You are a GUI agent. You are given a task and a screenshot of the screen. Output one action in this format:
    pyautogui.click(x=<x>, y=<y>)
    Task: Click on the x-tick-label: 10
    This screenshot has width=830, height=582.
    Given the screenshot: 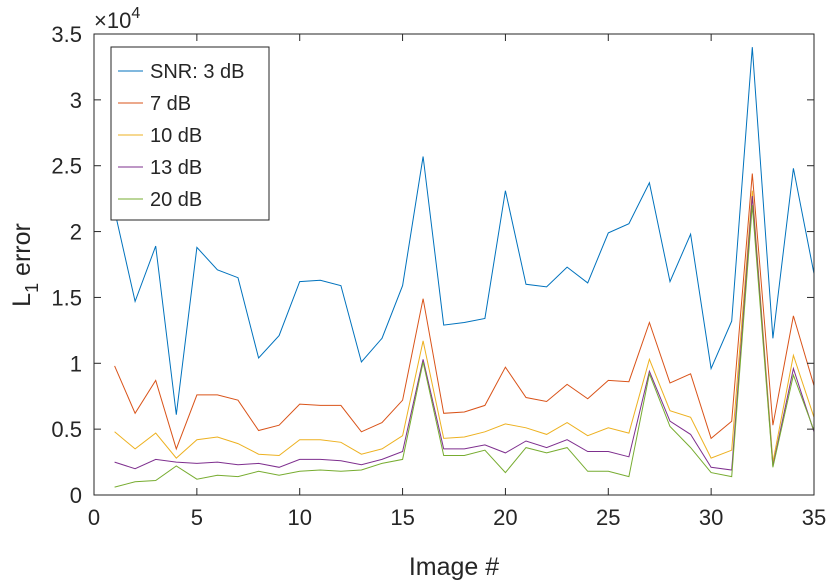 What is the action you would take?
    pyautogui.click(x=299, y=517)
    